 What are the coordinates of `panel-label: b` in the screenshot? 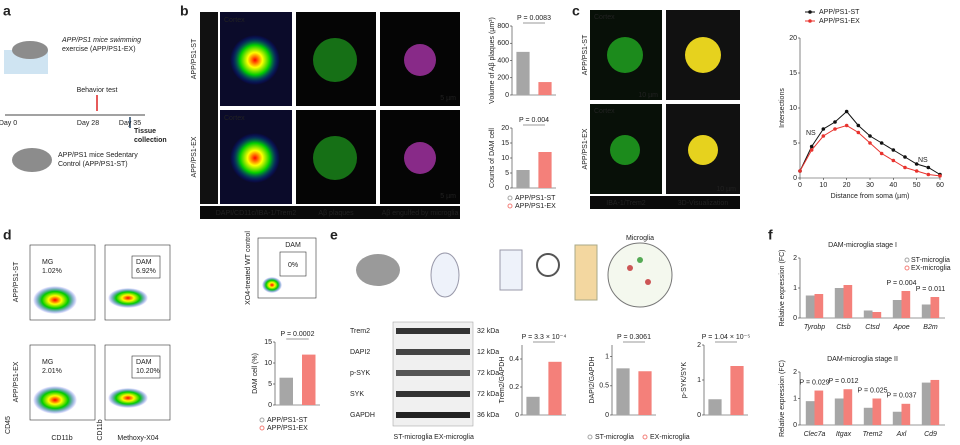 It's located at (184, 11).